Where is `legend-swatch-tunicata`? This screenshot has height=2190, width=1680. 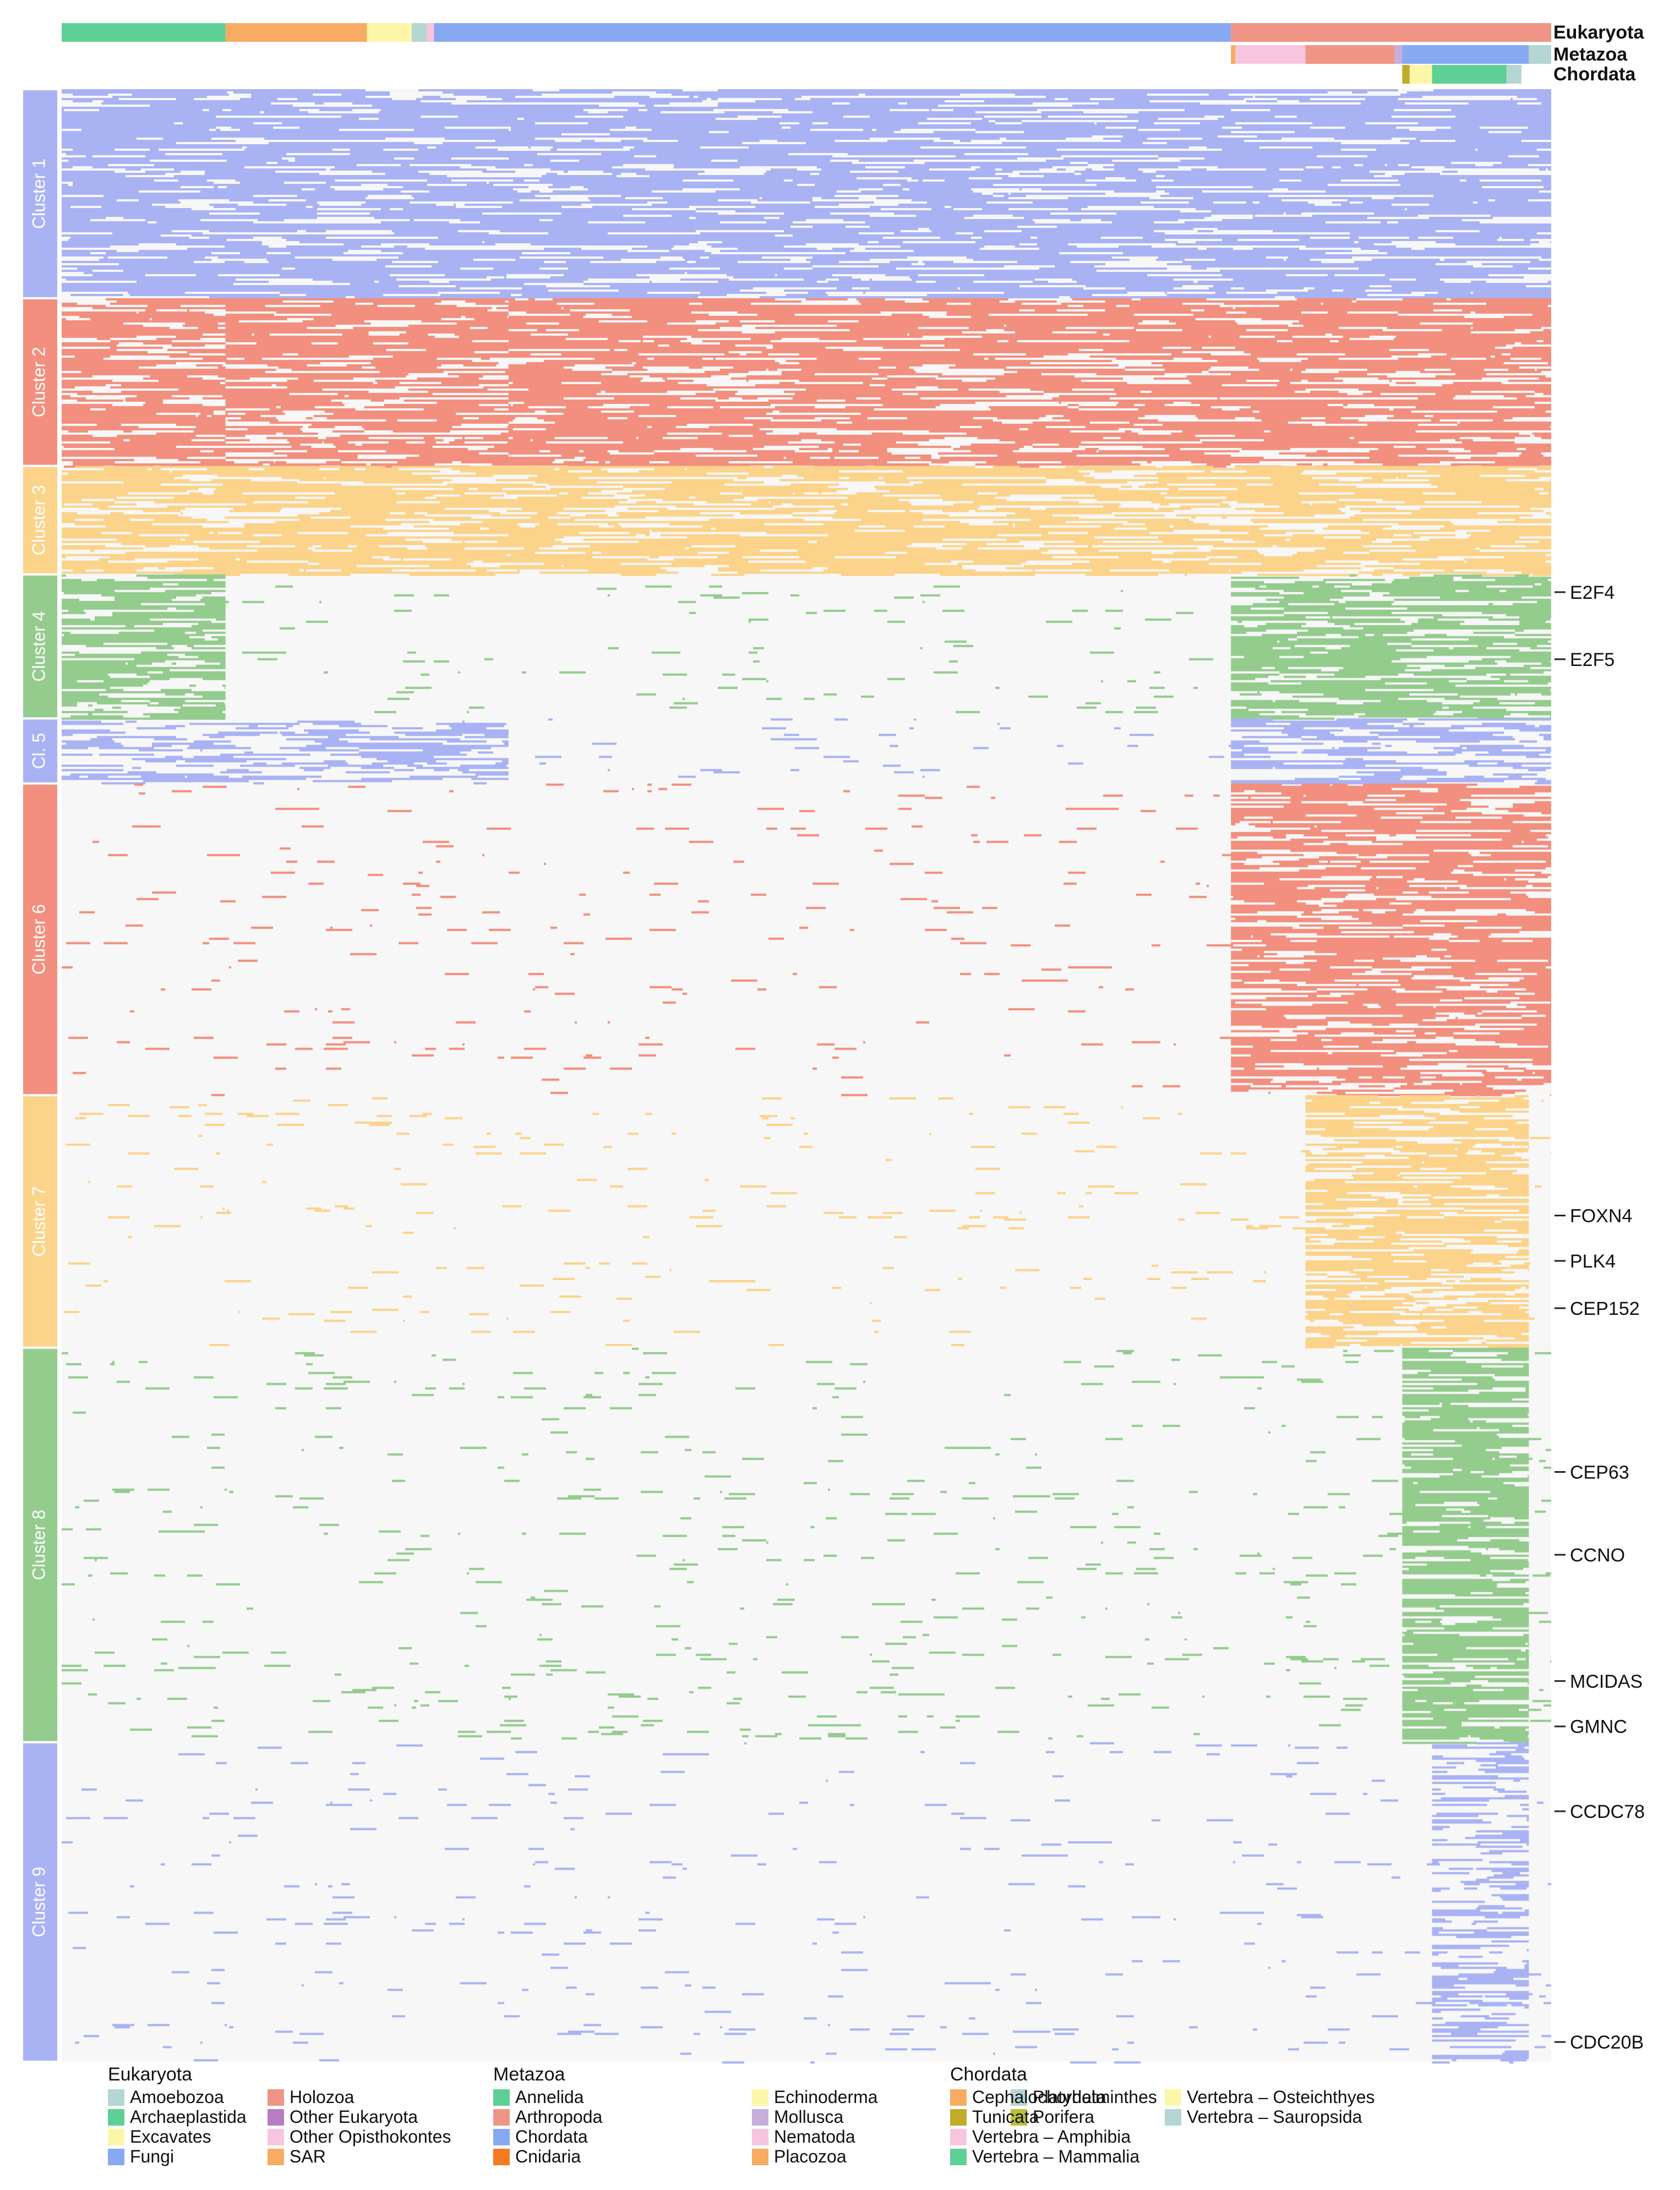 legend-swatch-tunicata is located at coordinates (959, 2117).